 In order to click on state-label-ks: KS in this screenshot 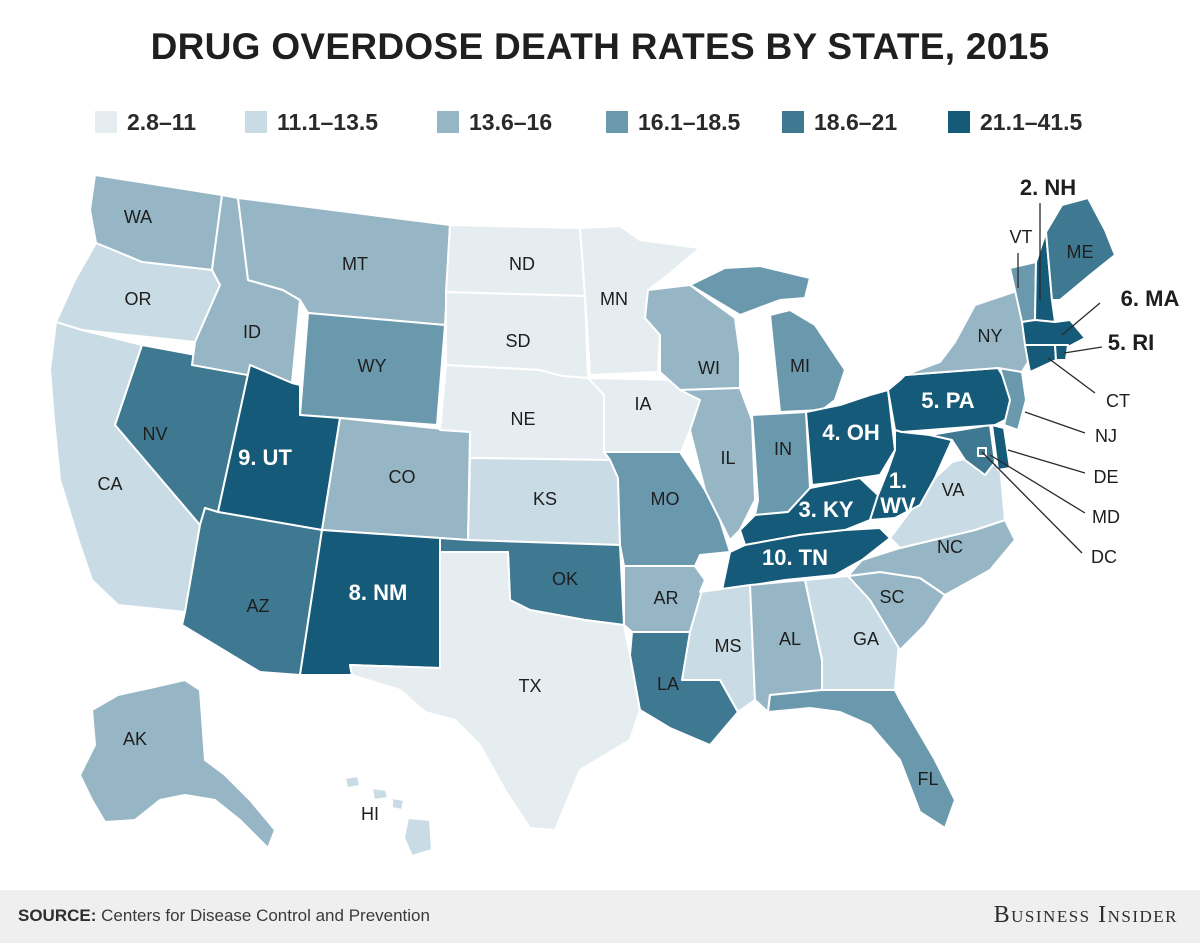, I will do `click(545, 499)`.